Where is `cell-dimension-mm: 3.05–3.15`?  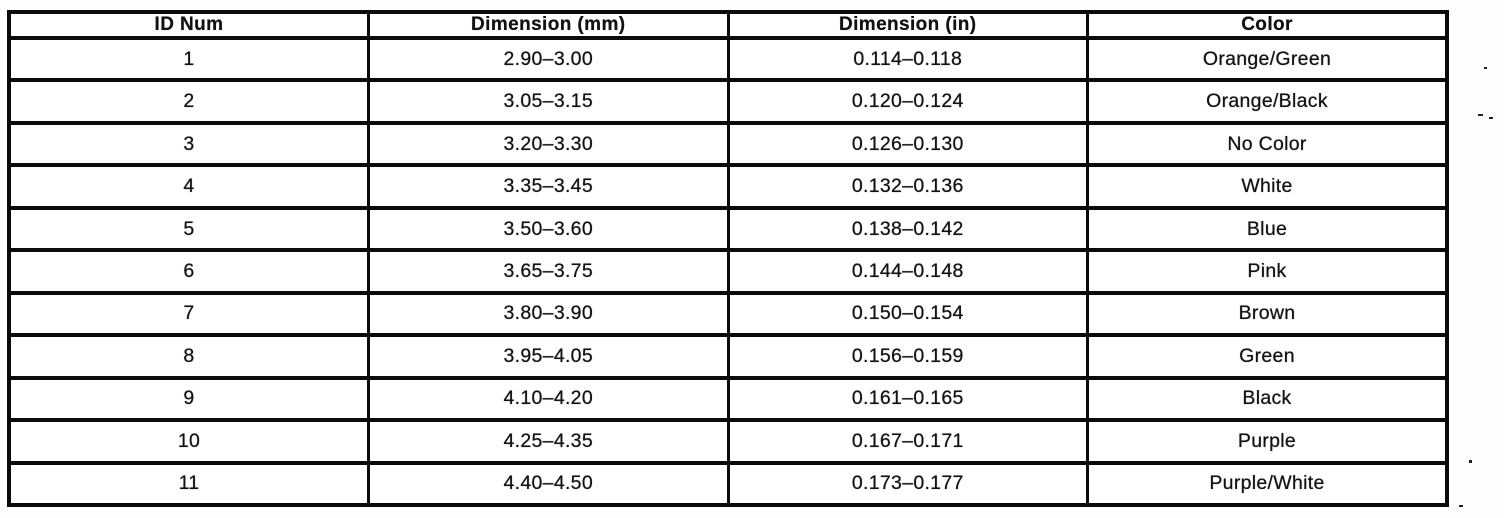
cell-dimension-mm: 3.05–3.15 is located at coordinates (548, 101).